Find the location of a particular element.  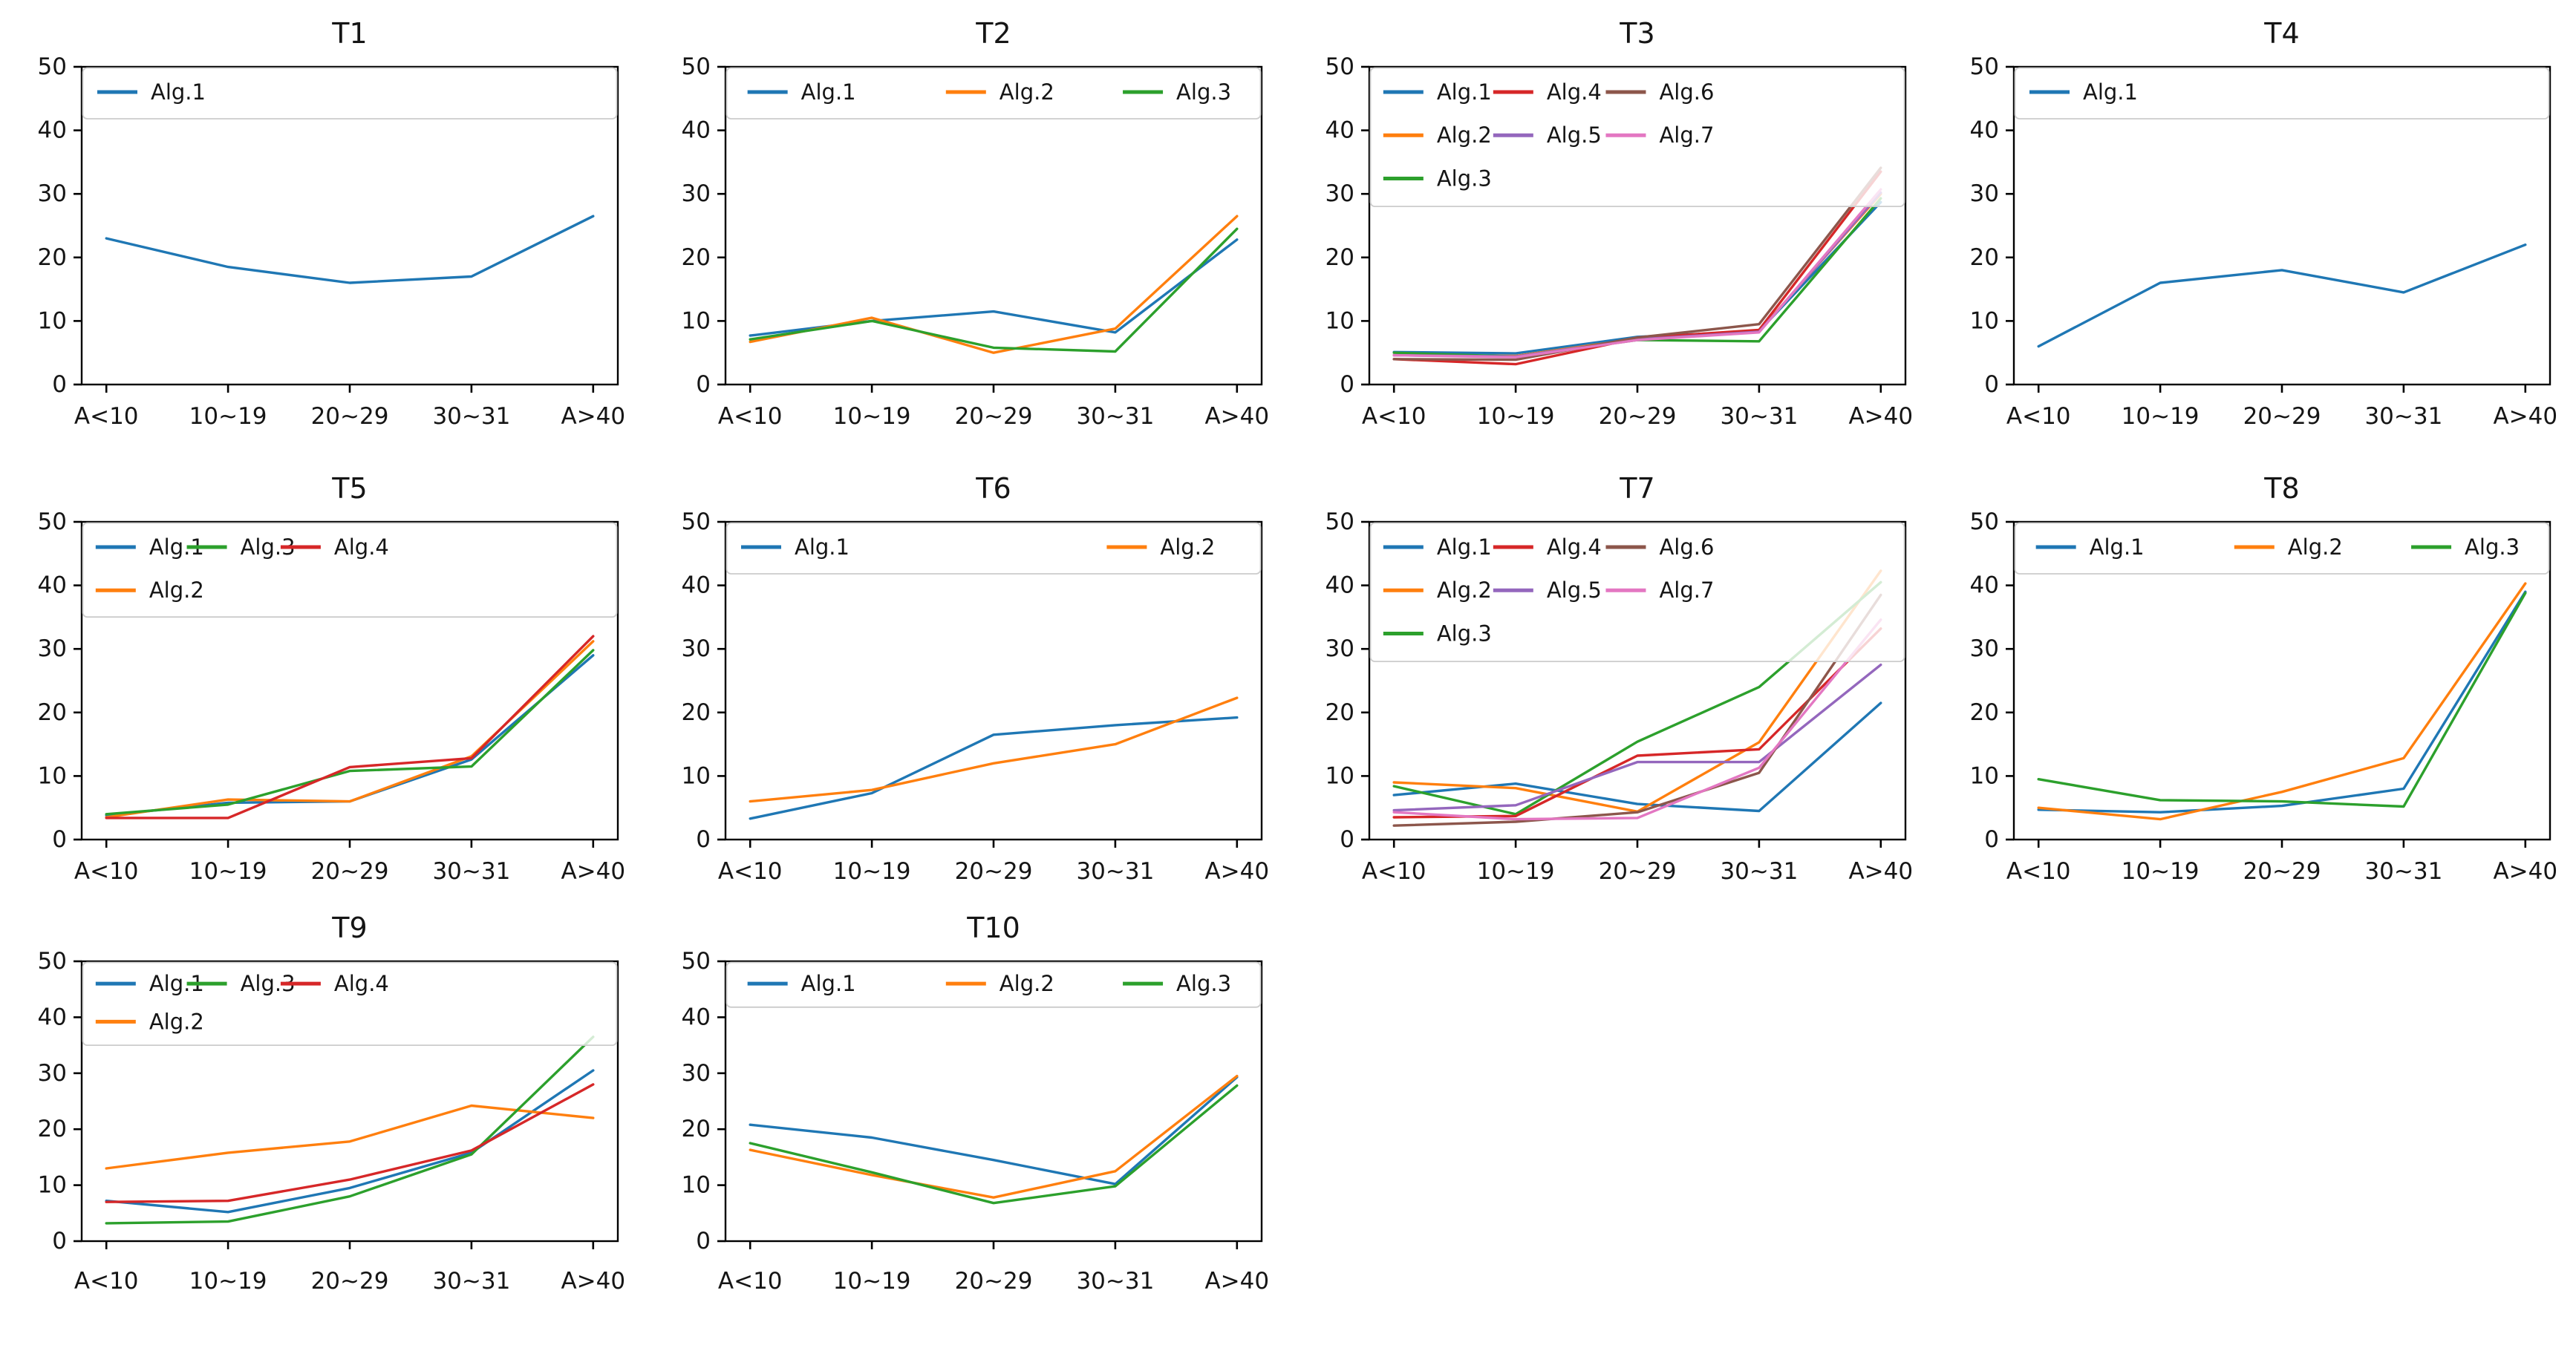

legend: Alg.1 is located at coordinates (2282, 93).